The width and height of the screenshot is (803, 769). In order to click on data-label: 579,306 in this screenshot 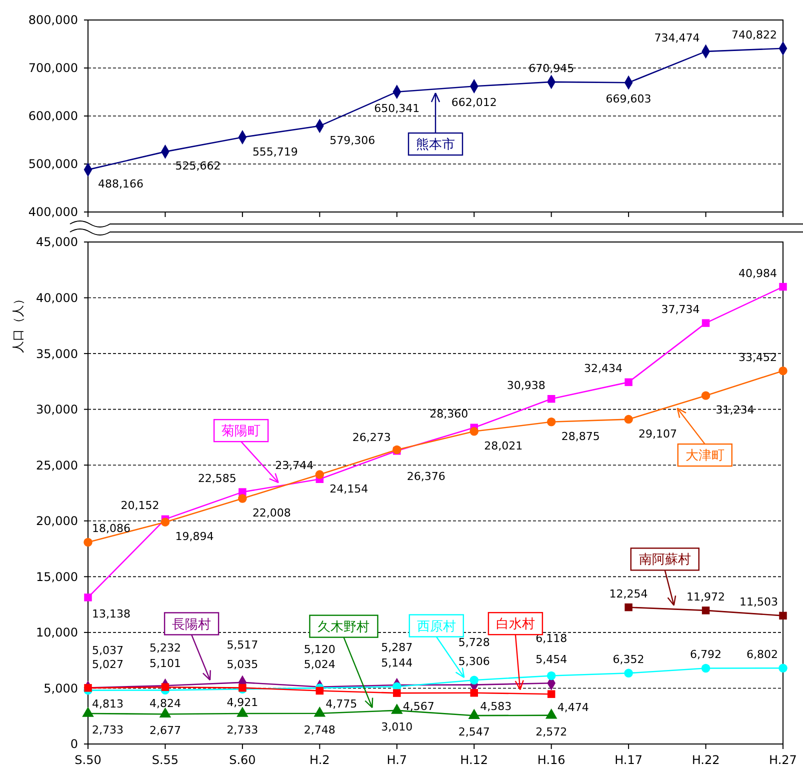, I will do `click(353, 140)`.